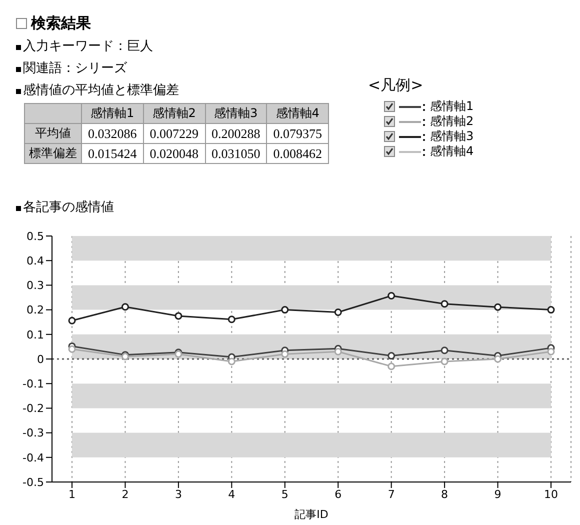 The width and height of the screenshot is (580, 525). Describe the element at coordinates (35, 236) in the screenshot. I see `y-tick-label: 0.5` at that location.